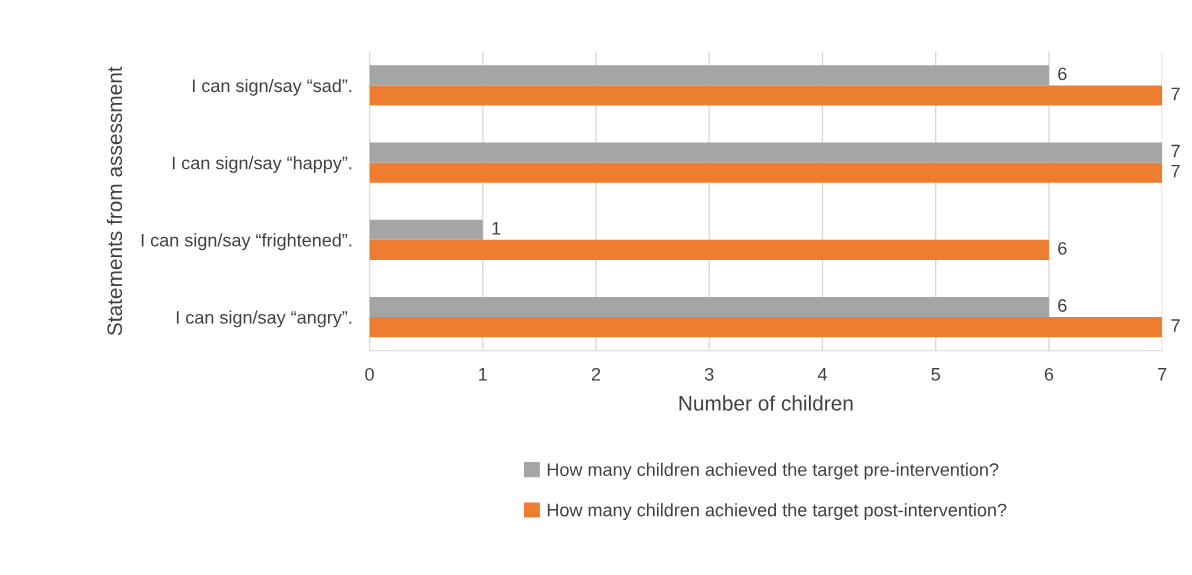 The height and width of the screenshot is (575, 1192). Describe the element at coordinates (822, 374) in the screenshot. I see `x-tick-label: 4` at that location.